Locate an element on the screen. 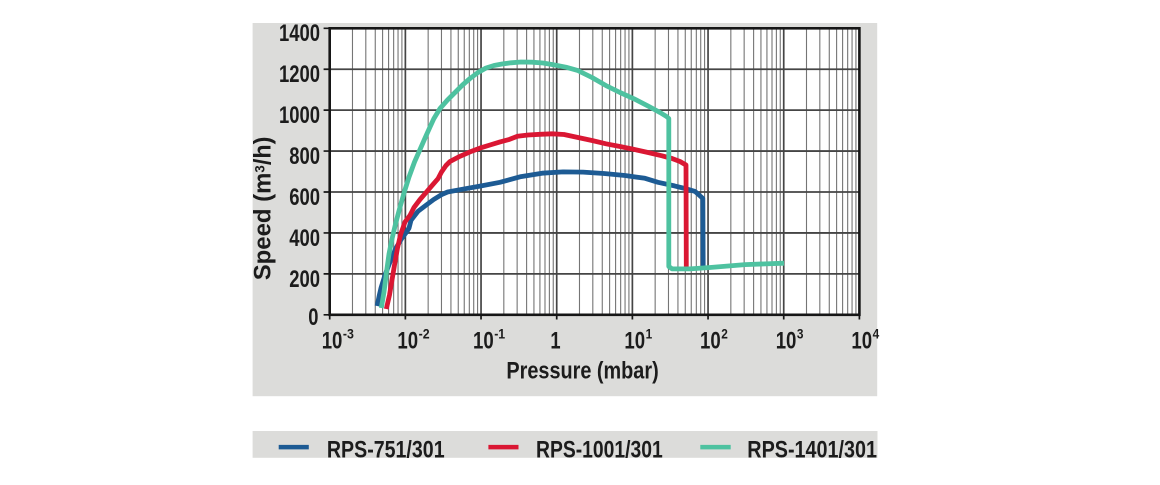 The width and height of the screenshot is (1160, 485). svg-text: 1000 is located at coordinates (299, 115).